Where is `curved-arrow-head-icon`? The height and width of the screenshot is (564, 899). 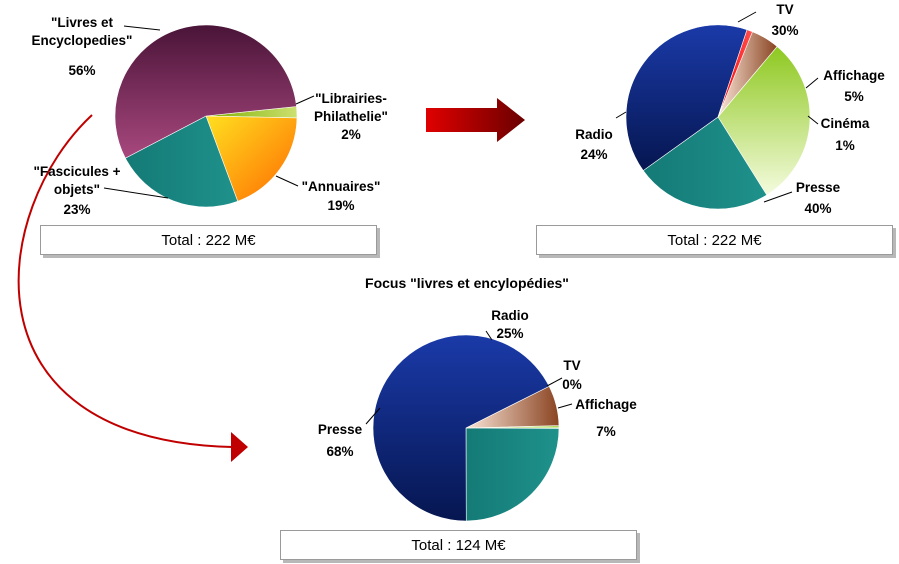 curved-arrow-head-icon is located at coordinates (239, 447).